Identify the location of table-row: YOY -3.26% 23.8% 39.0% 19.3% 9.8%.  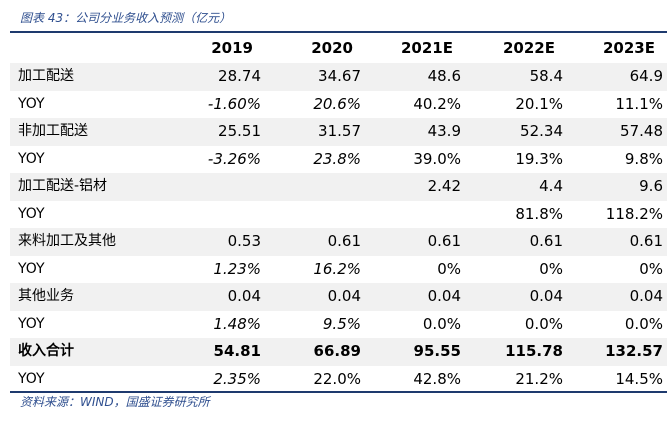
(338, 160).